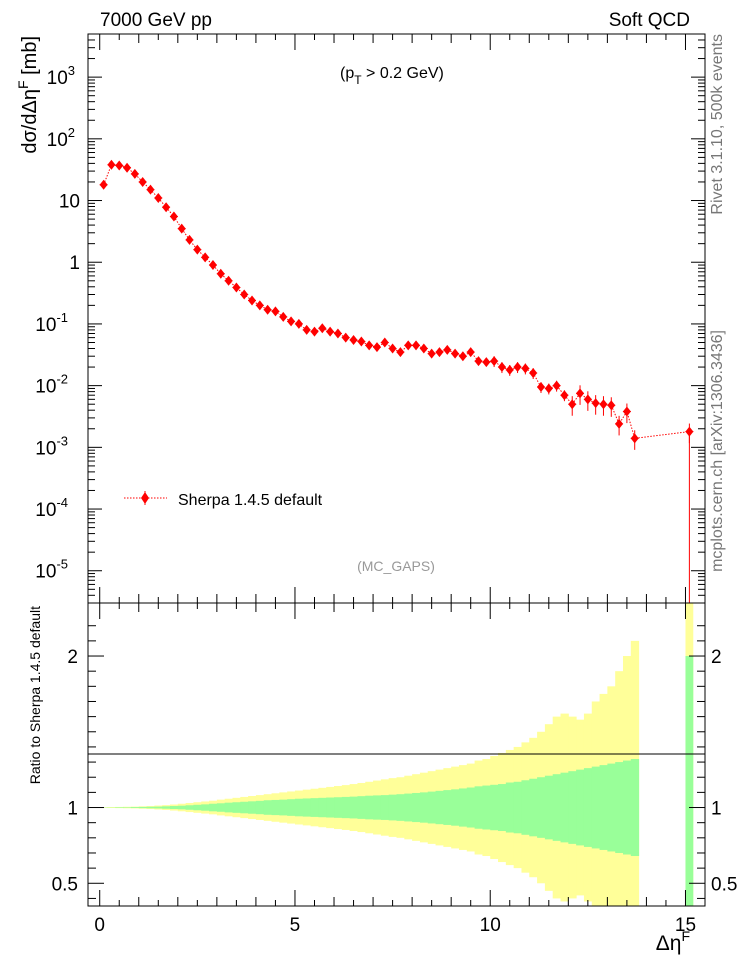 This screenshot has width=746, height=972. Describe the element at coordinates (673, 941) in the screenshot. I see `x-axis-label: ΔηF` at that location.